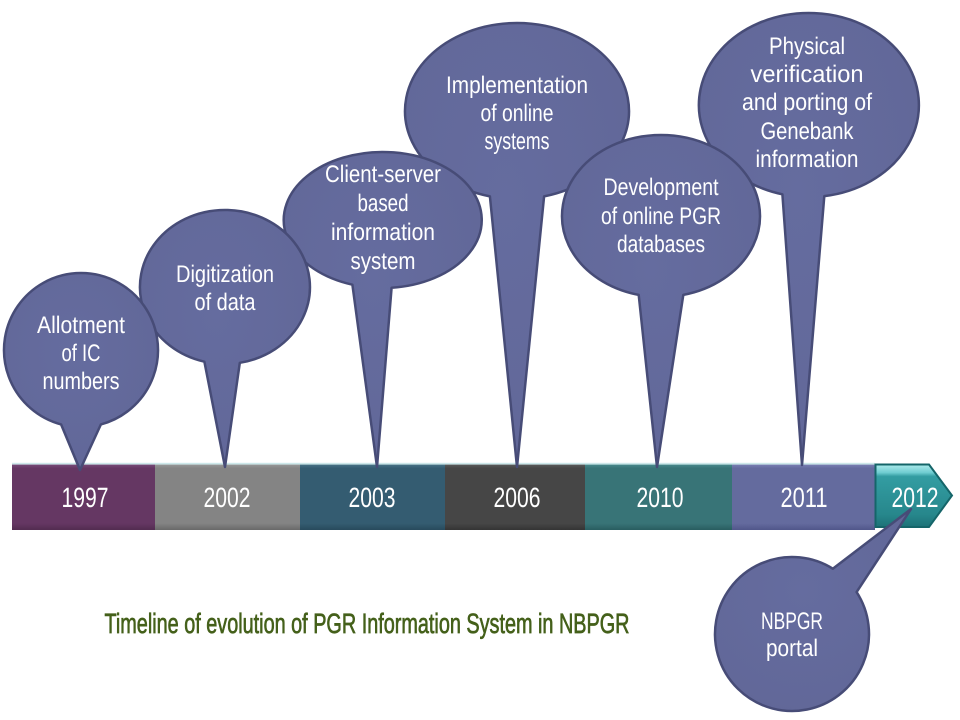 This screenshot has height=720, width=960. What do you see at coordinates (383, 174) in the screenshot?
I see `svg-text: Client-server` at bounding box center [383, 174].